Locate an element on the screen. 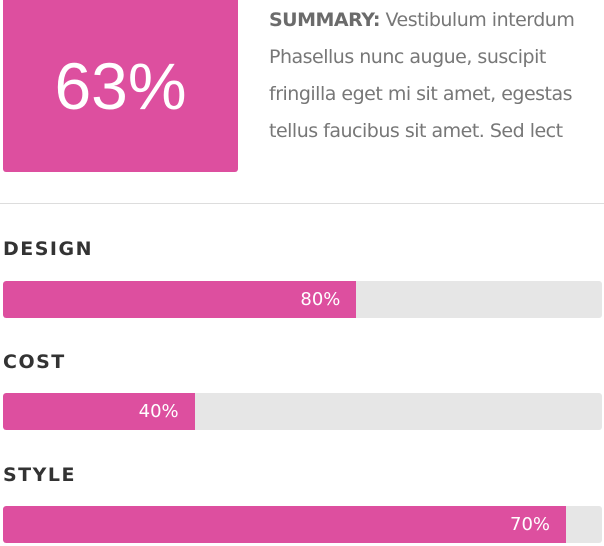  overall-score-value: 63% is located at coordinates (120, 86).